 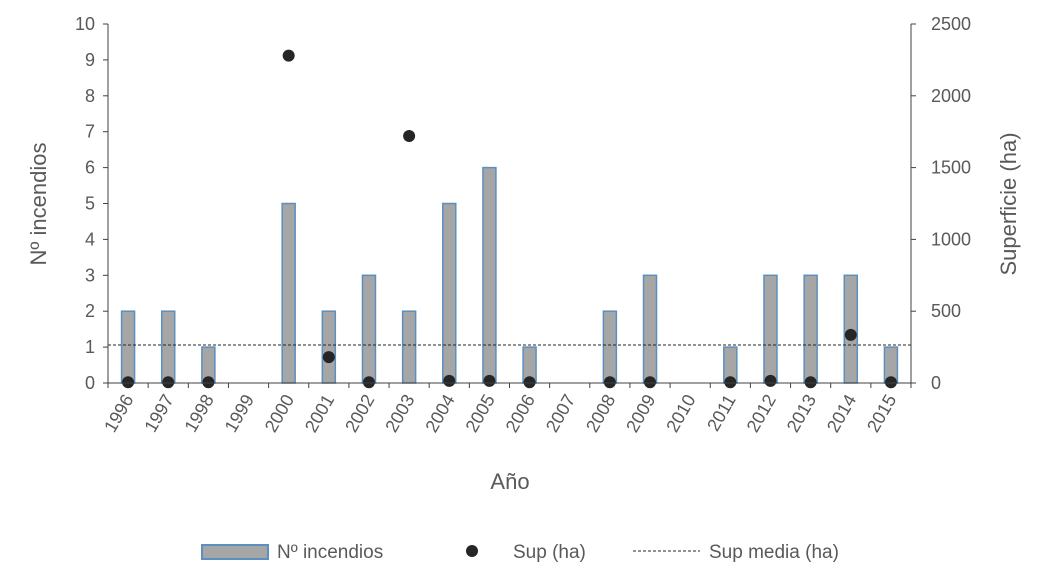 What do you see at coordinates (399, 413) in the screenshot?
I see `x-tick-label: 2003` at bounding box center [399, 413].